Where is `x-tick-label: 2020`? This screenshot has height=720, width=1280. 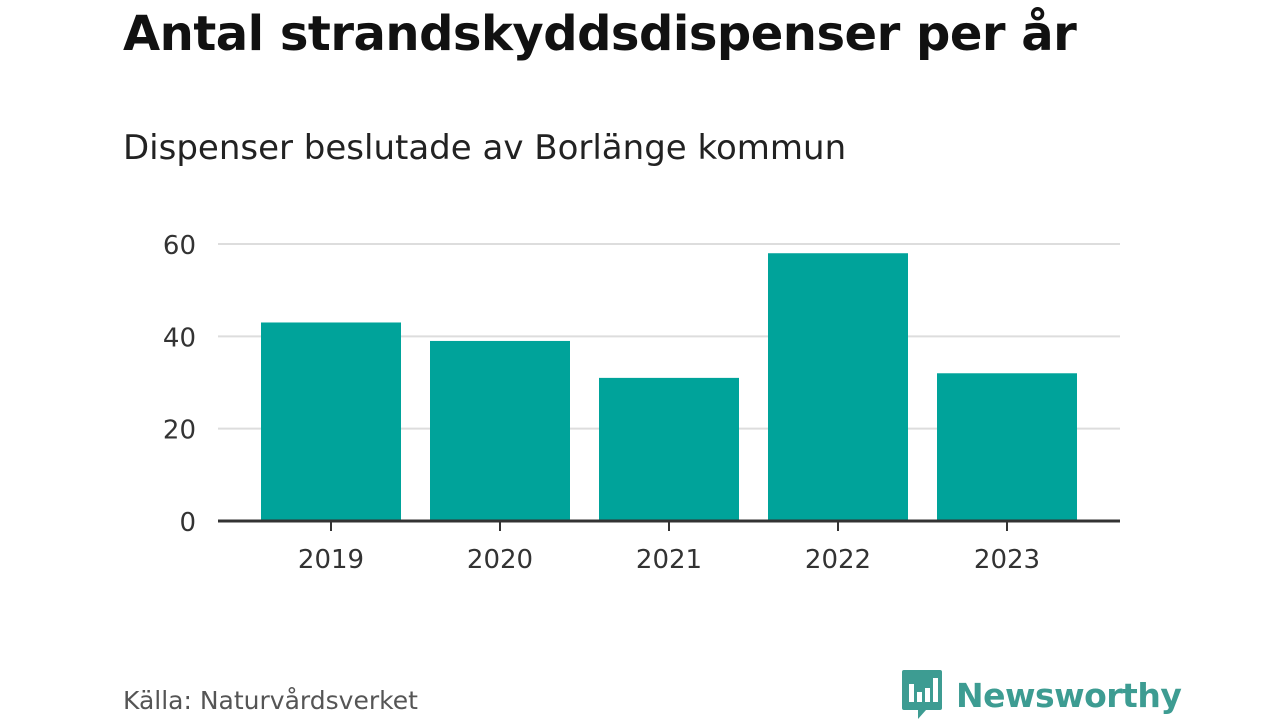 x-tick-label: 2020 is located at coordinates (500, 560).